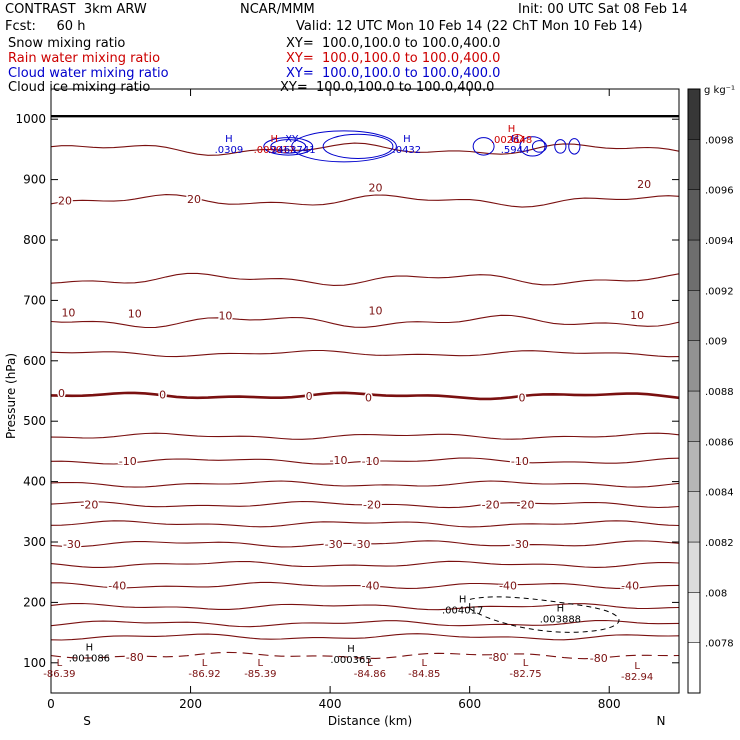  What do you see at coordinates (716, 593) in the screenshot?
I see `colorbar-tick-label: .008` at bounding box center [716, 593].